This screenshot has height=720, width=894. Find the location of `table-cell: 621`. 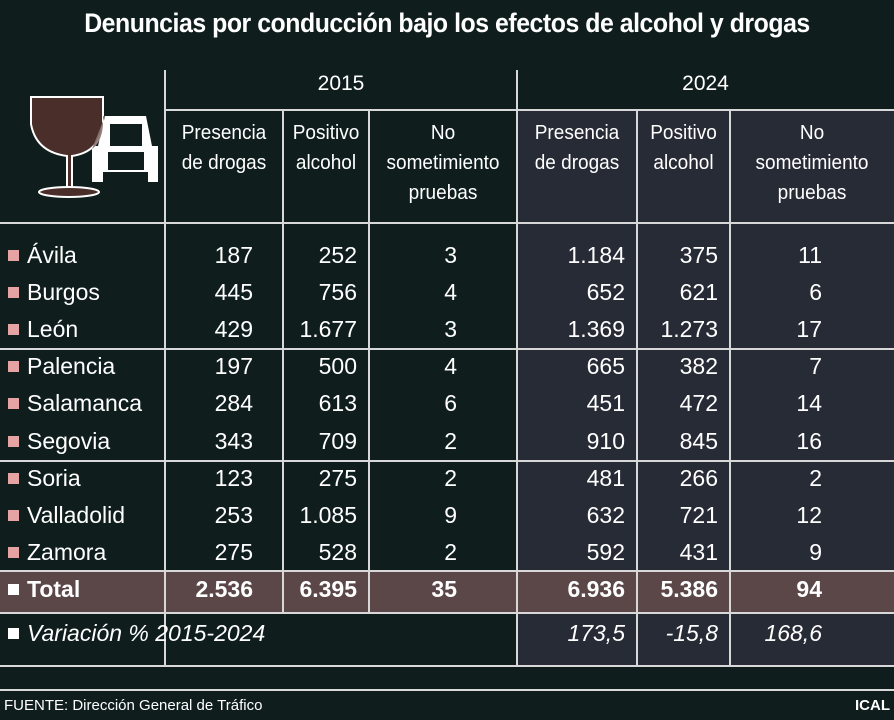

table-cell: 621 is located at coordinates (698, 292).